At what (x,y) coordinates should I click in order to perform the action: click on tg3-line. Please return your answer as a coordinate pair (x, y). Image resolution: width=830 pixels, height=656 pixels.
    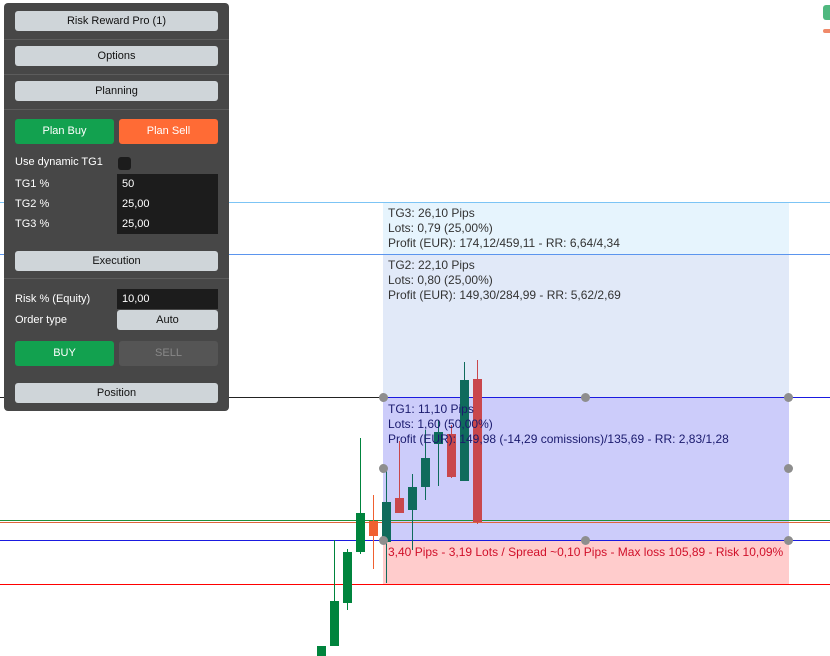
    Looking at the image, I should click on (415, 202).